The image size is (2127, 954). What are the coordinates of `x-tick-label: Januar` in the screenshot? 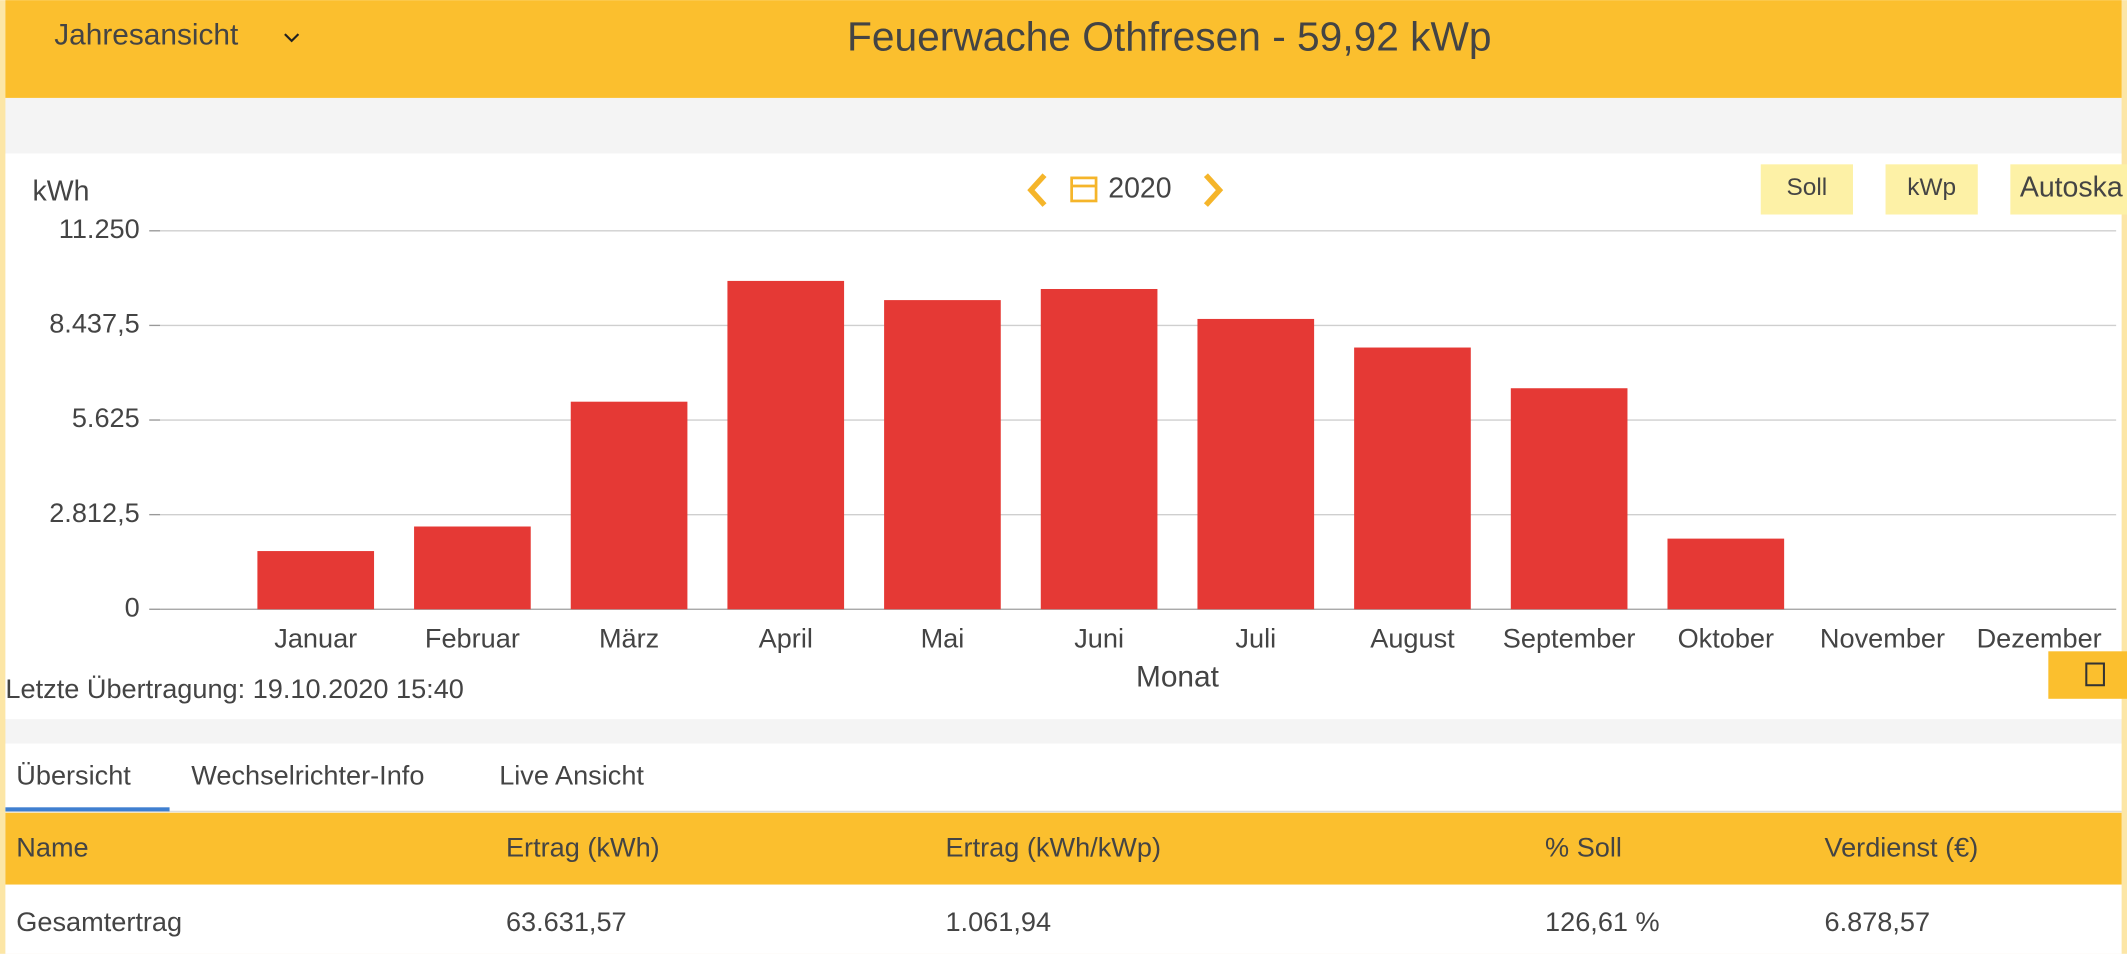 It's located at (315, 638).